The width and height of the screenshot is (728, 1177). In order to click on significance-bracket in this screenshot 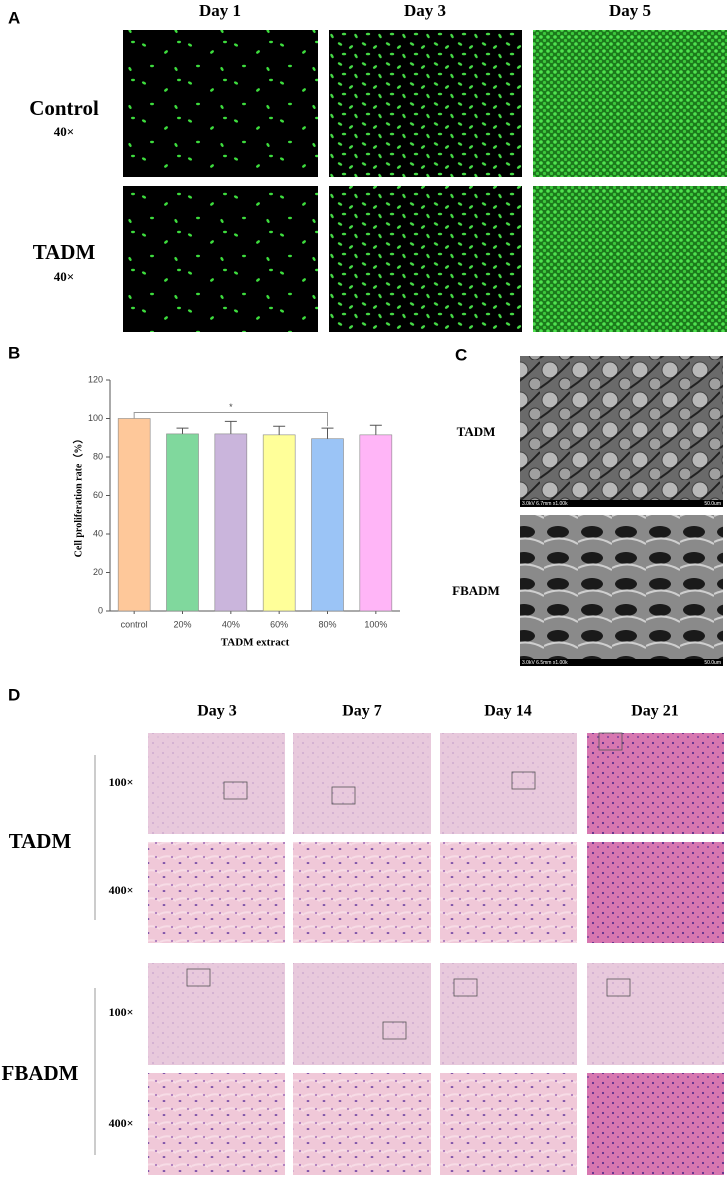, I will do `click(230, 419)`.